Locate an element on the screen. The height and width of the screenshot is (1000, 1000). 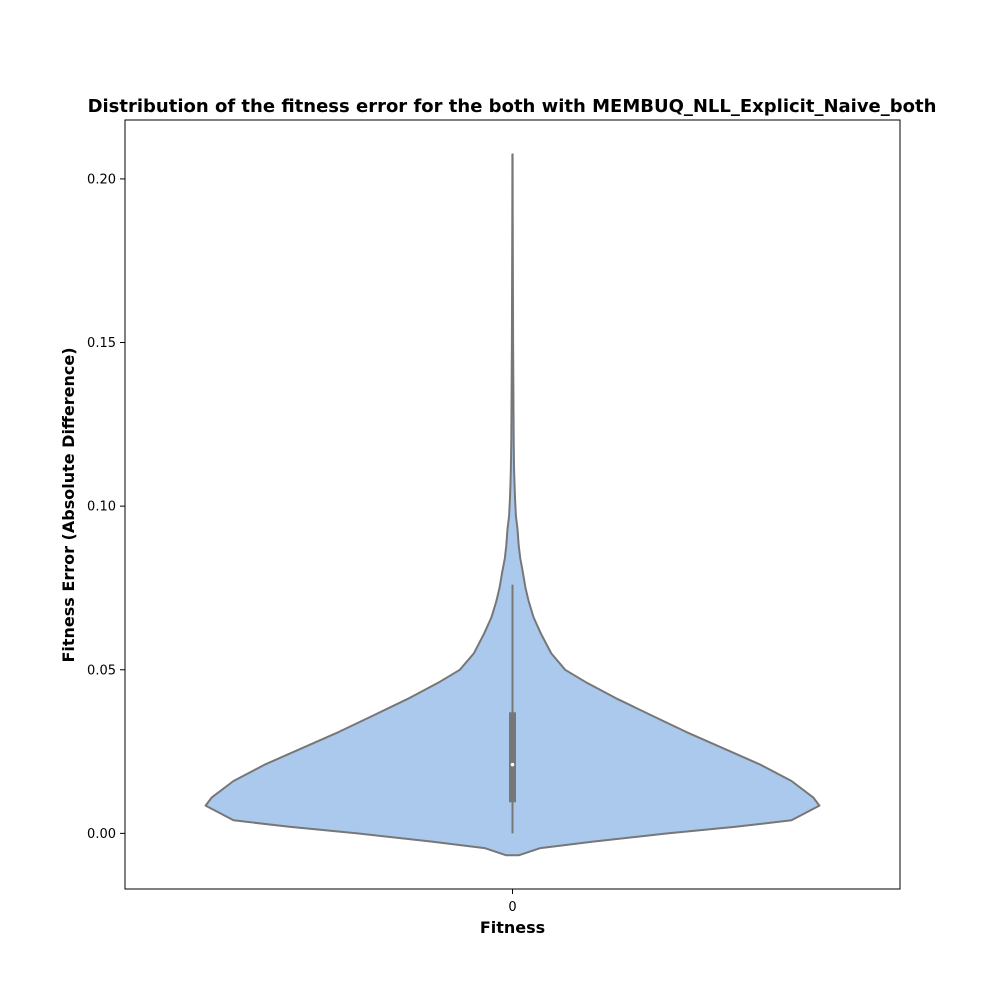
y-axis-label: Fitness Error (Absolute Difference) is located at coordinates (68, 504).